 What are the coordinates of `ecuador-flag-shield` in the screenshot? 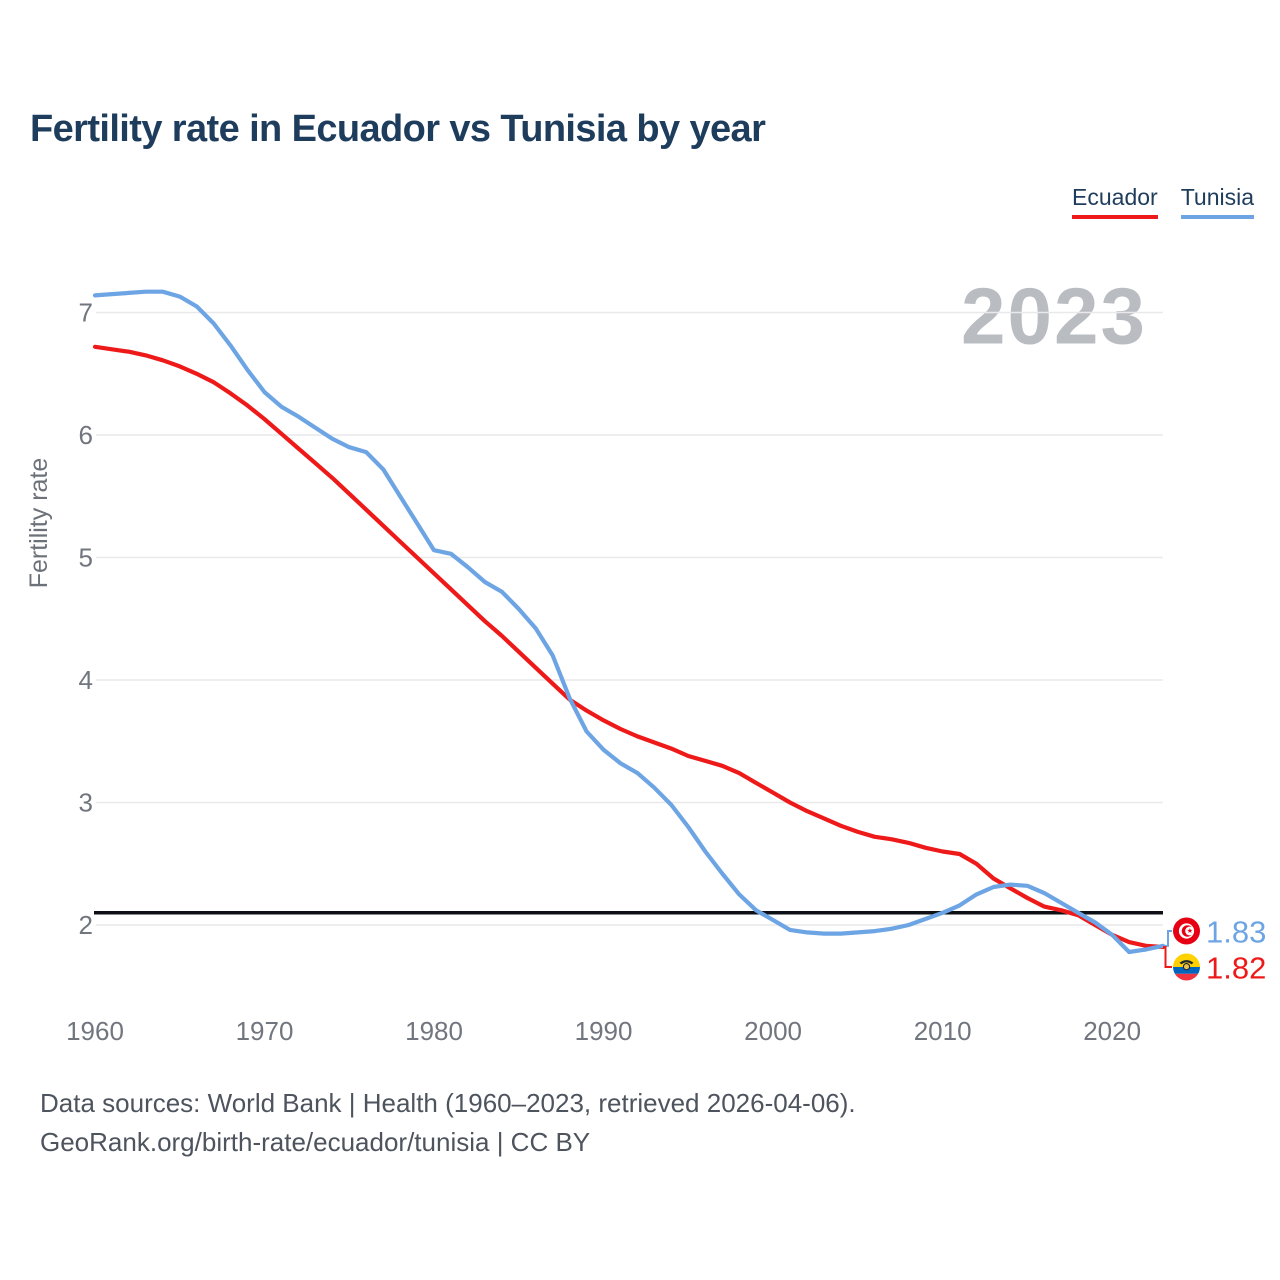 It's located at (1186, 967).